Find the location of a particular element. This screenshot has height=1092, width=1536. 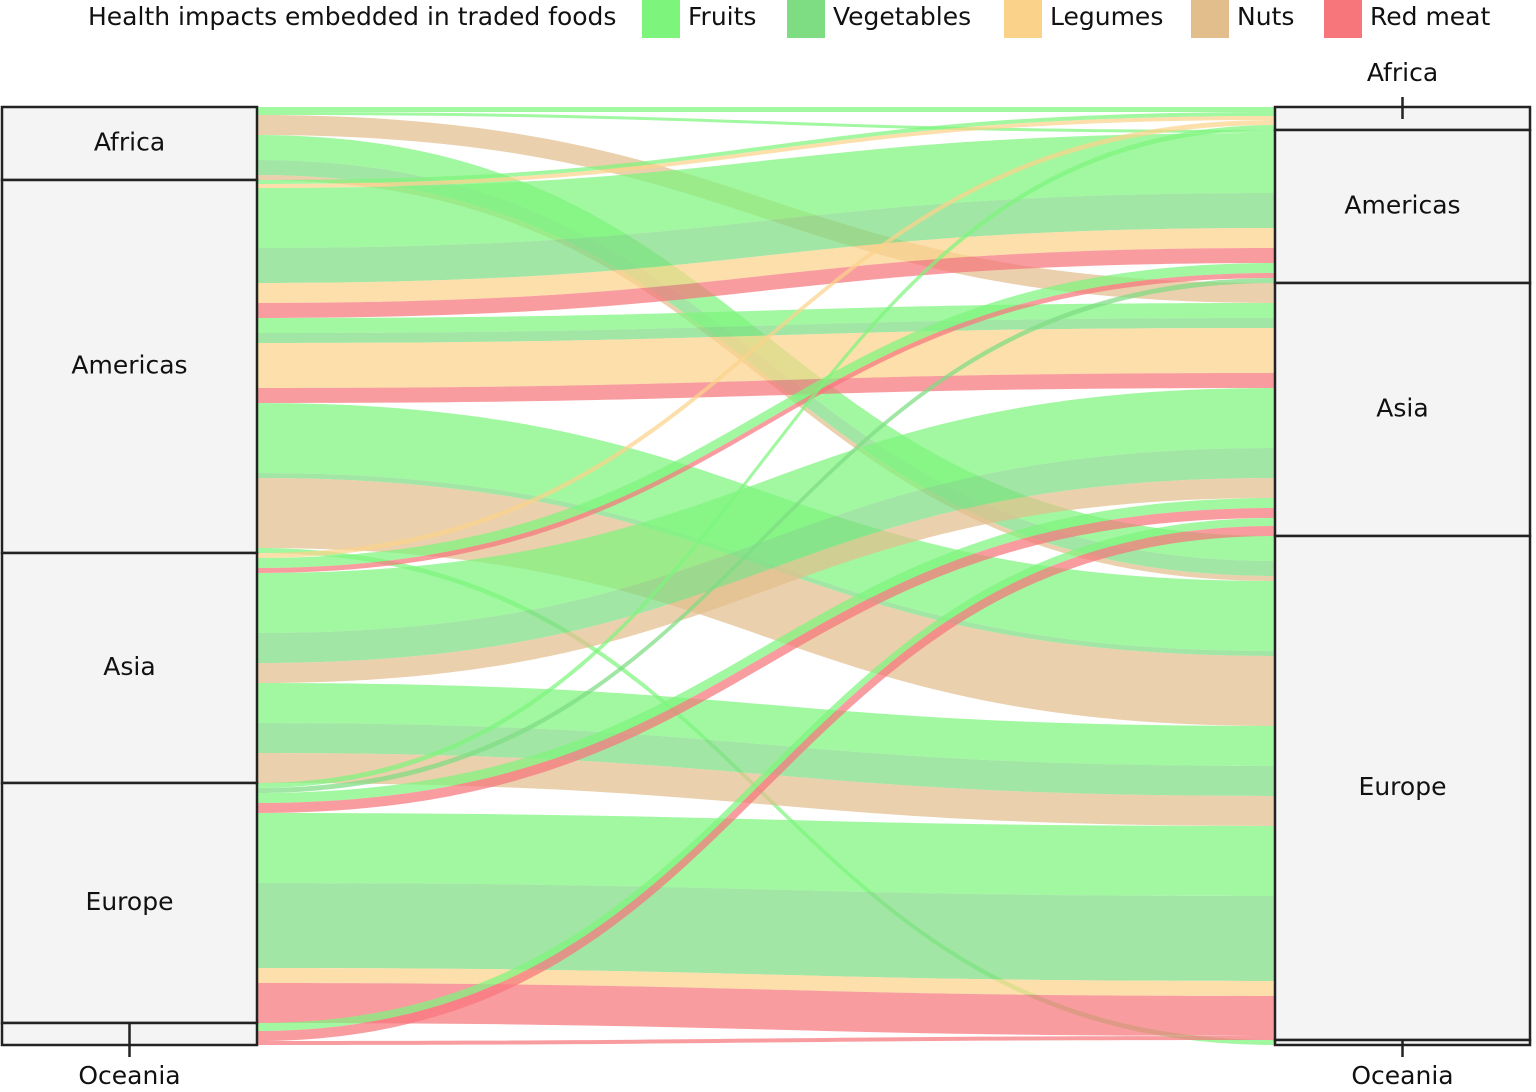

legend-label: Nuts is located at coordinates (1265, 16).